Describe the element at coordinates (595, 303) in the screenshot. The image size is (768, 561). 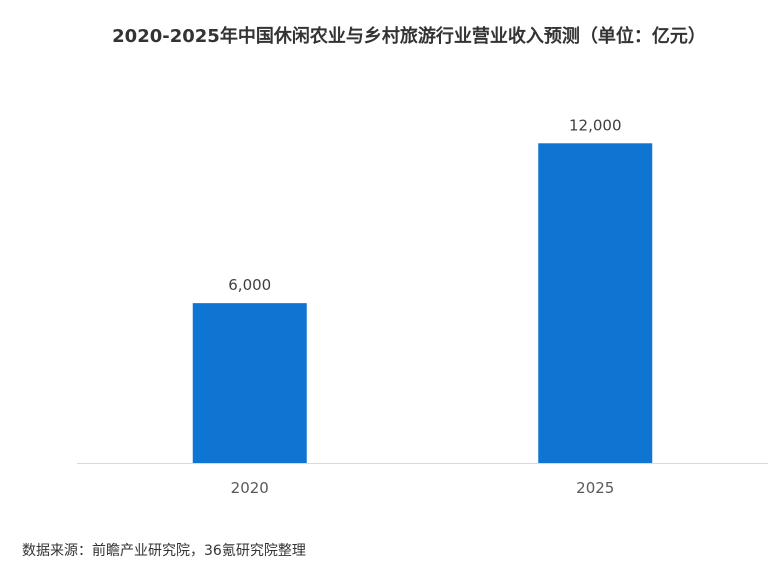
I see `bar-2025` at that location.